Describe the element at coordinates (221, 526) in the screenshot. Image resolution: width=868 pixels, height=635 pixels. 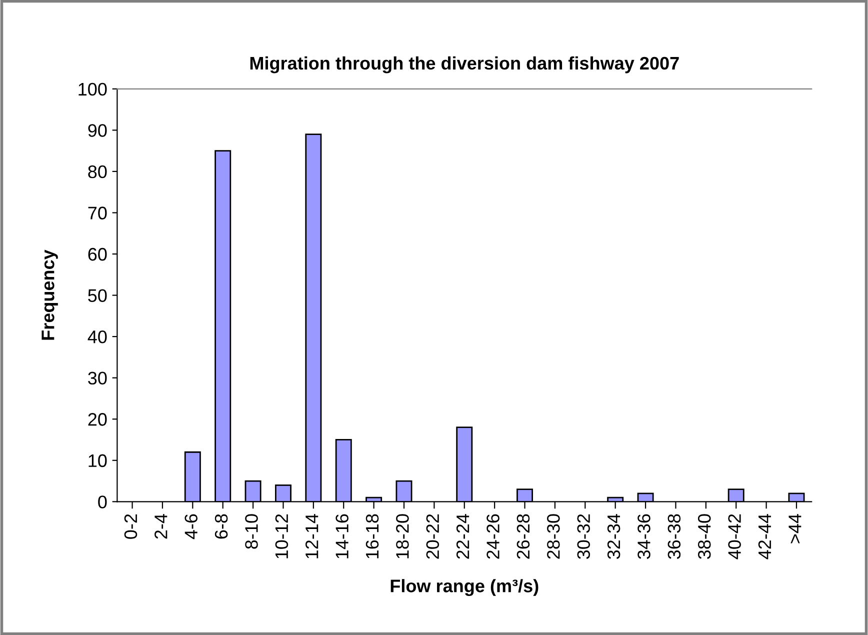
I see `x-tick-label: 6-8` at that location.